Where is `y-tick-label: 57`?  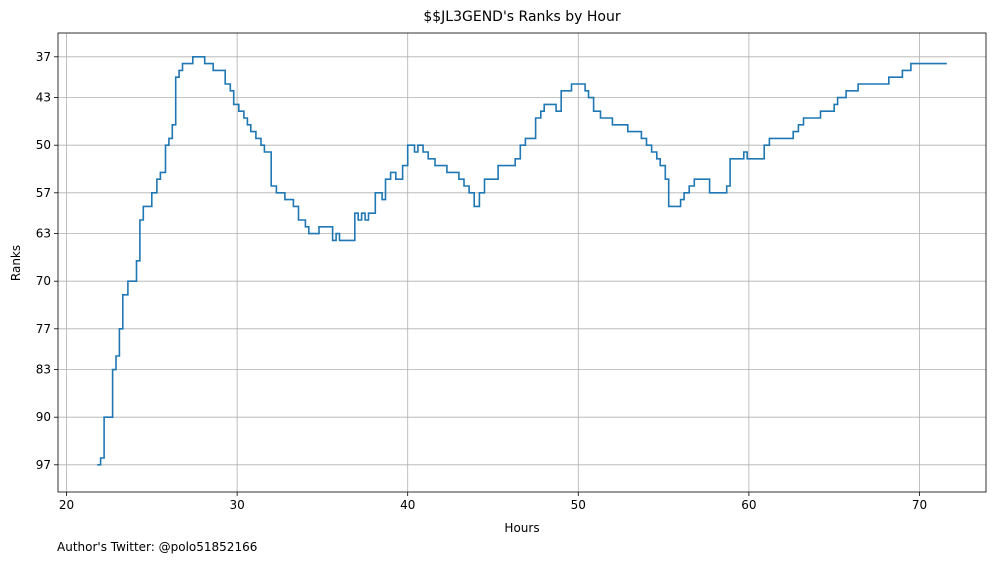
y-tick-label: 57 is located at coordinates (43, 193).